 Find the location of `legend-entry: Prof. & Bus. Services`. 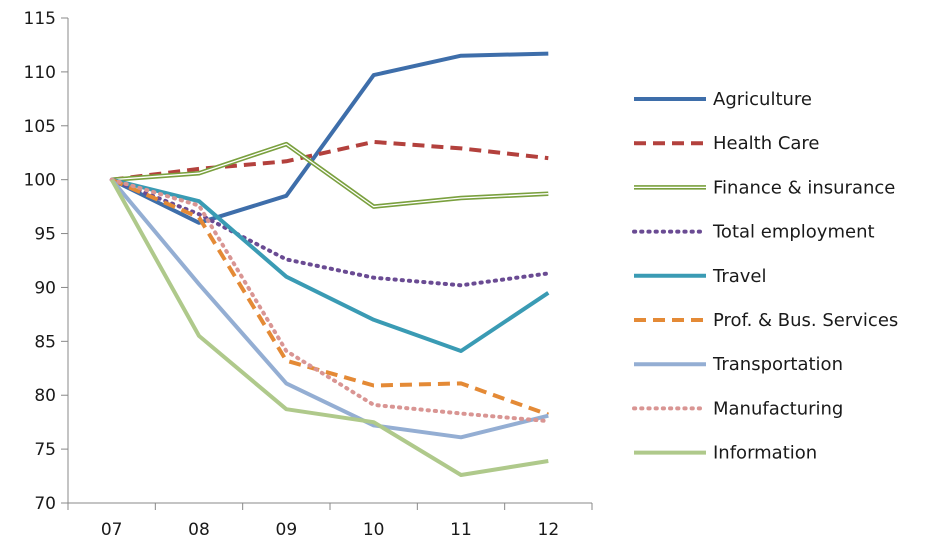

legend-entry: Prof. & Bus. Services is located at coordinates (766, 320).